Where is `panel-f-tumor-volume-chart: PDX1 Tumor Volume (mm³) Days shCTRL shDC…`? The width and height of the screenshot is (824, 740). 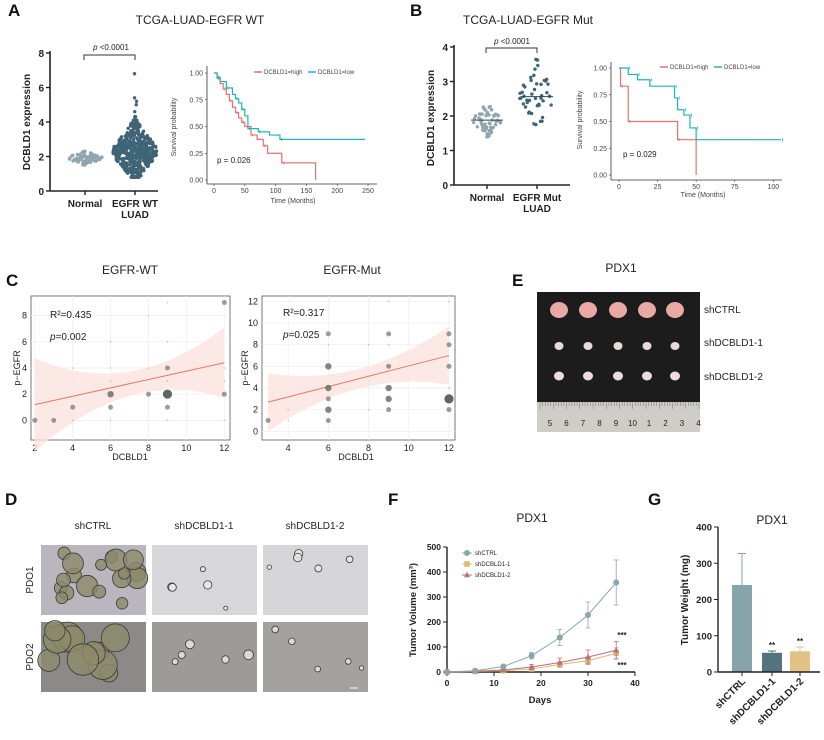
panel-f-tumor-volume-chart: PDX1 Tumor Volume (mm³) Days shCTRL shDC… is located at coordinates (524, 608).